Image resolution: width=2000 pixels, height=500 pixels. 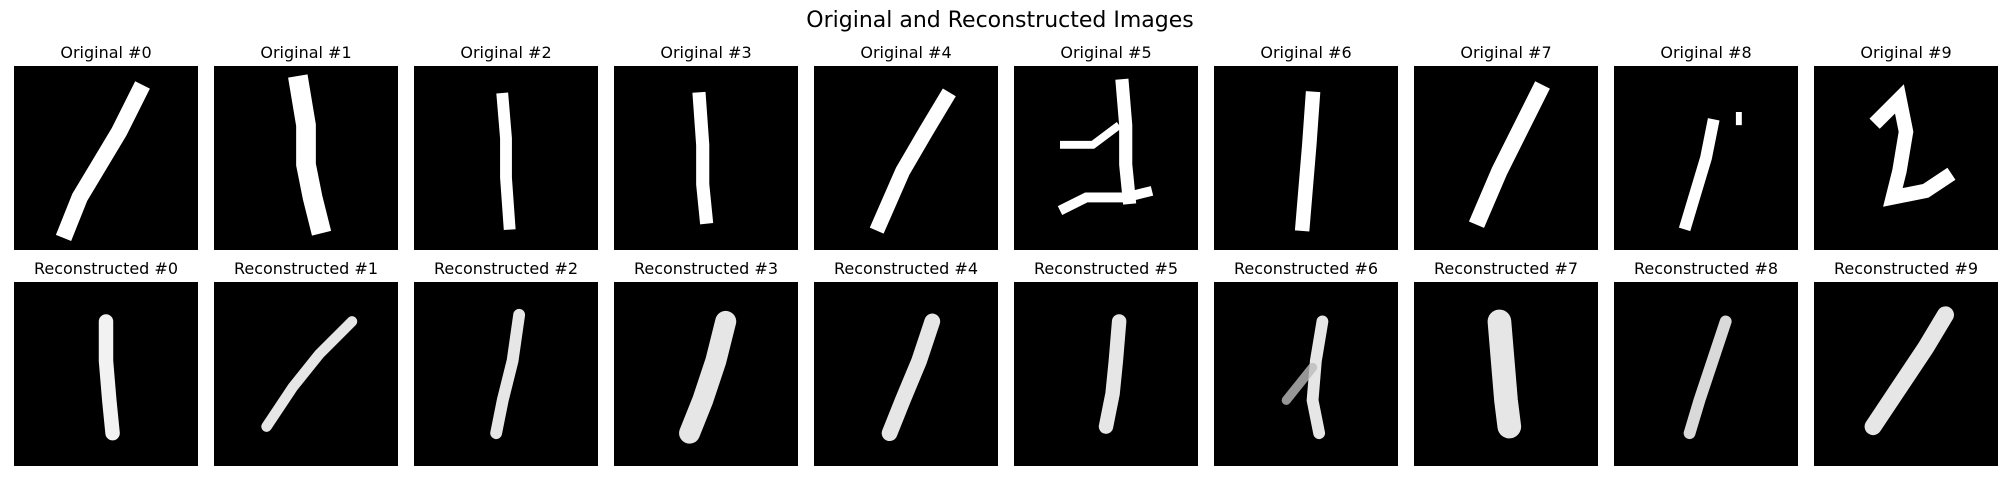 I want to click on reconstructed-panel-6: Reconstructed #6, so click(x=1306, y=363).